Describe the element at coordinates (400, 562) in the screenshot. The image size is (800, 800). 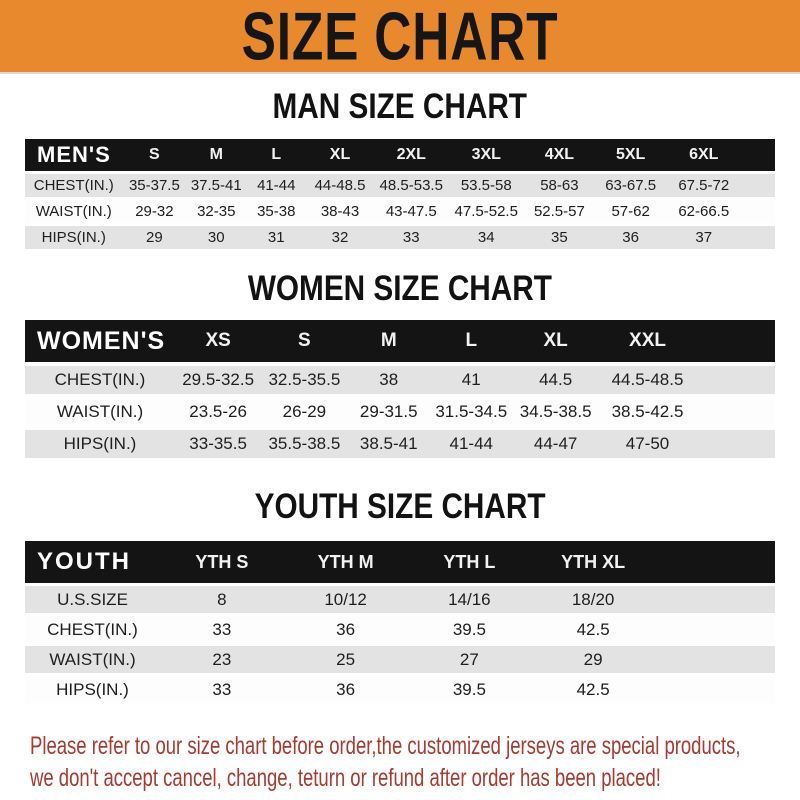
I see `table-header-row: YOUTH YTH S YTH M YTH L YTH XL` at that location.